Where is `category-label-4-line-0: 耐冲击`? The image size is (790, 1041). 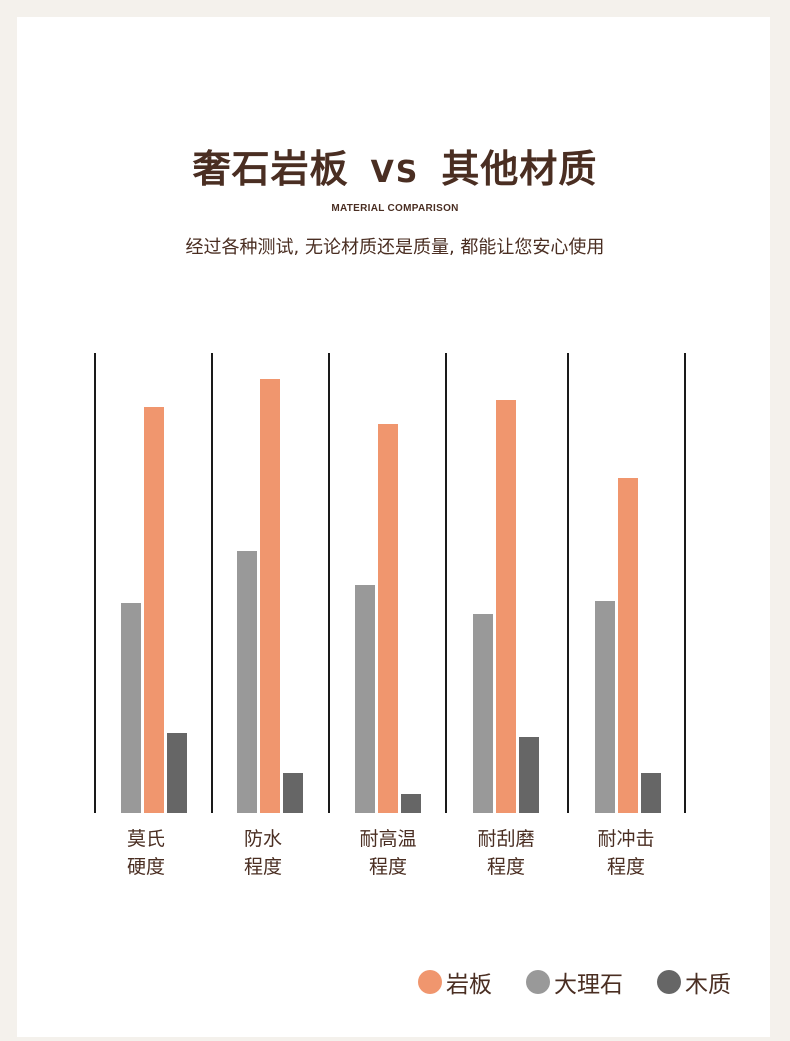
category-label-4-line-0: 耐冲击 is located at coordinates (625, 839).